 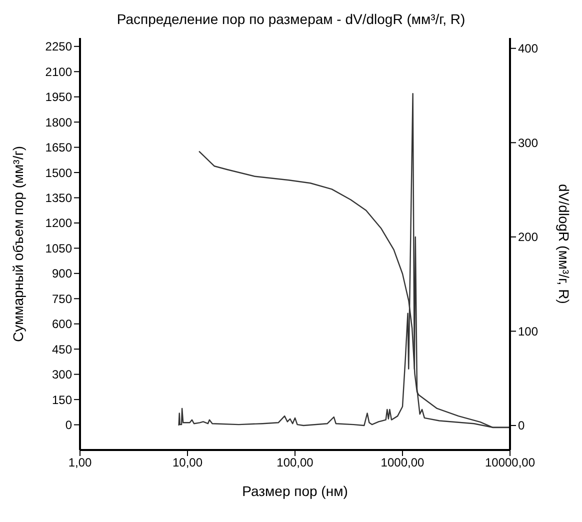 What do you see at coordinates (528, 49) in the screenshot?
I see `y2-tick-label: 400` at bounding box center [528, 49].